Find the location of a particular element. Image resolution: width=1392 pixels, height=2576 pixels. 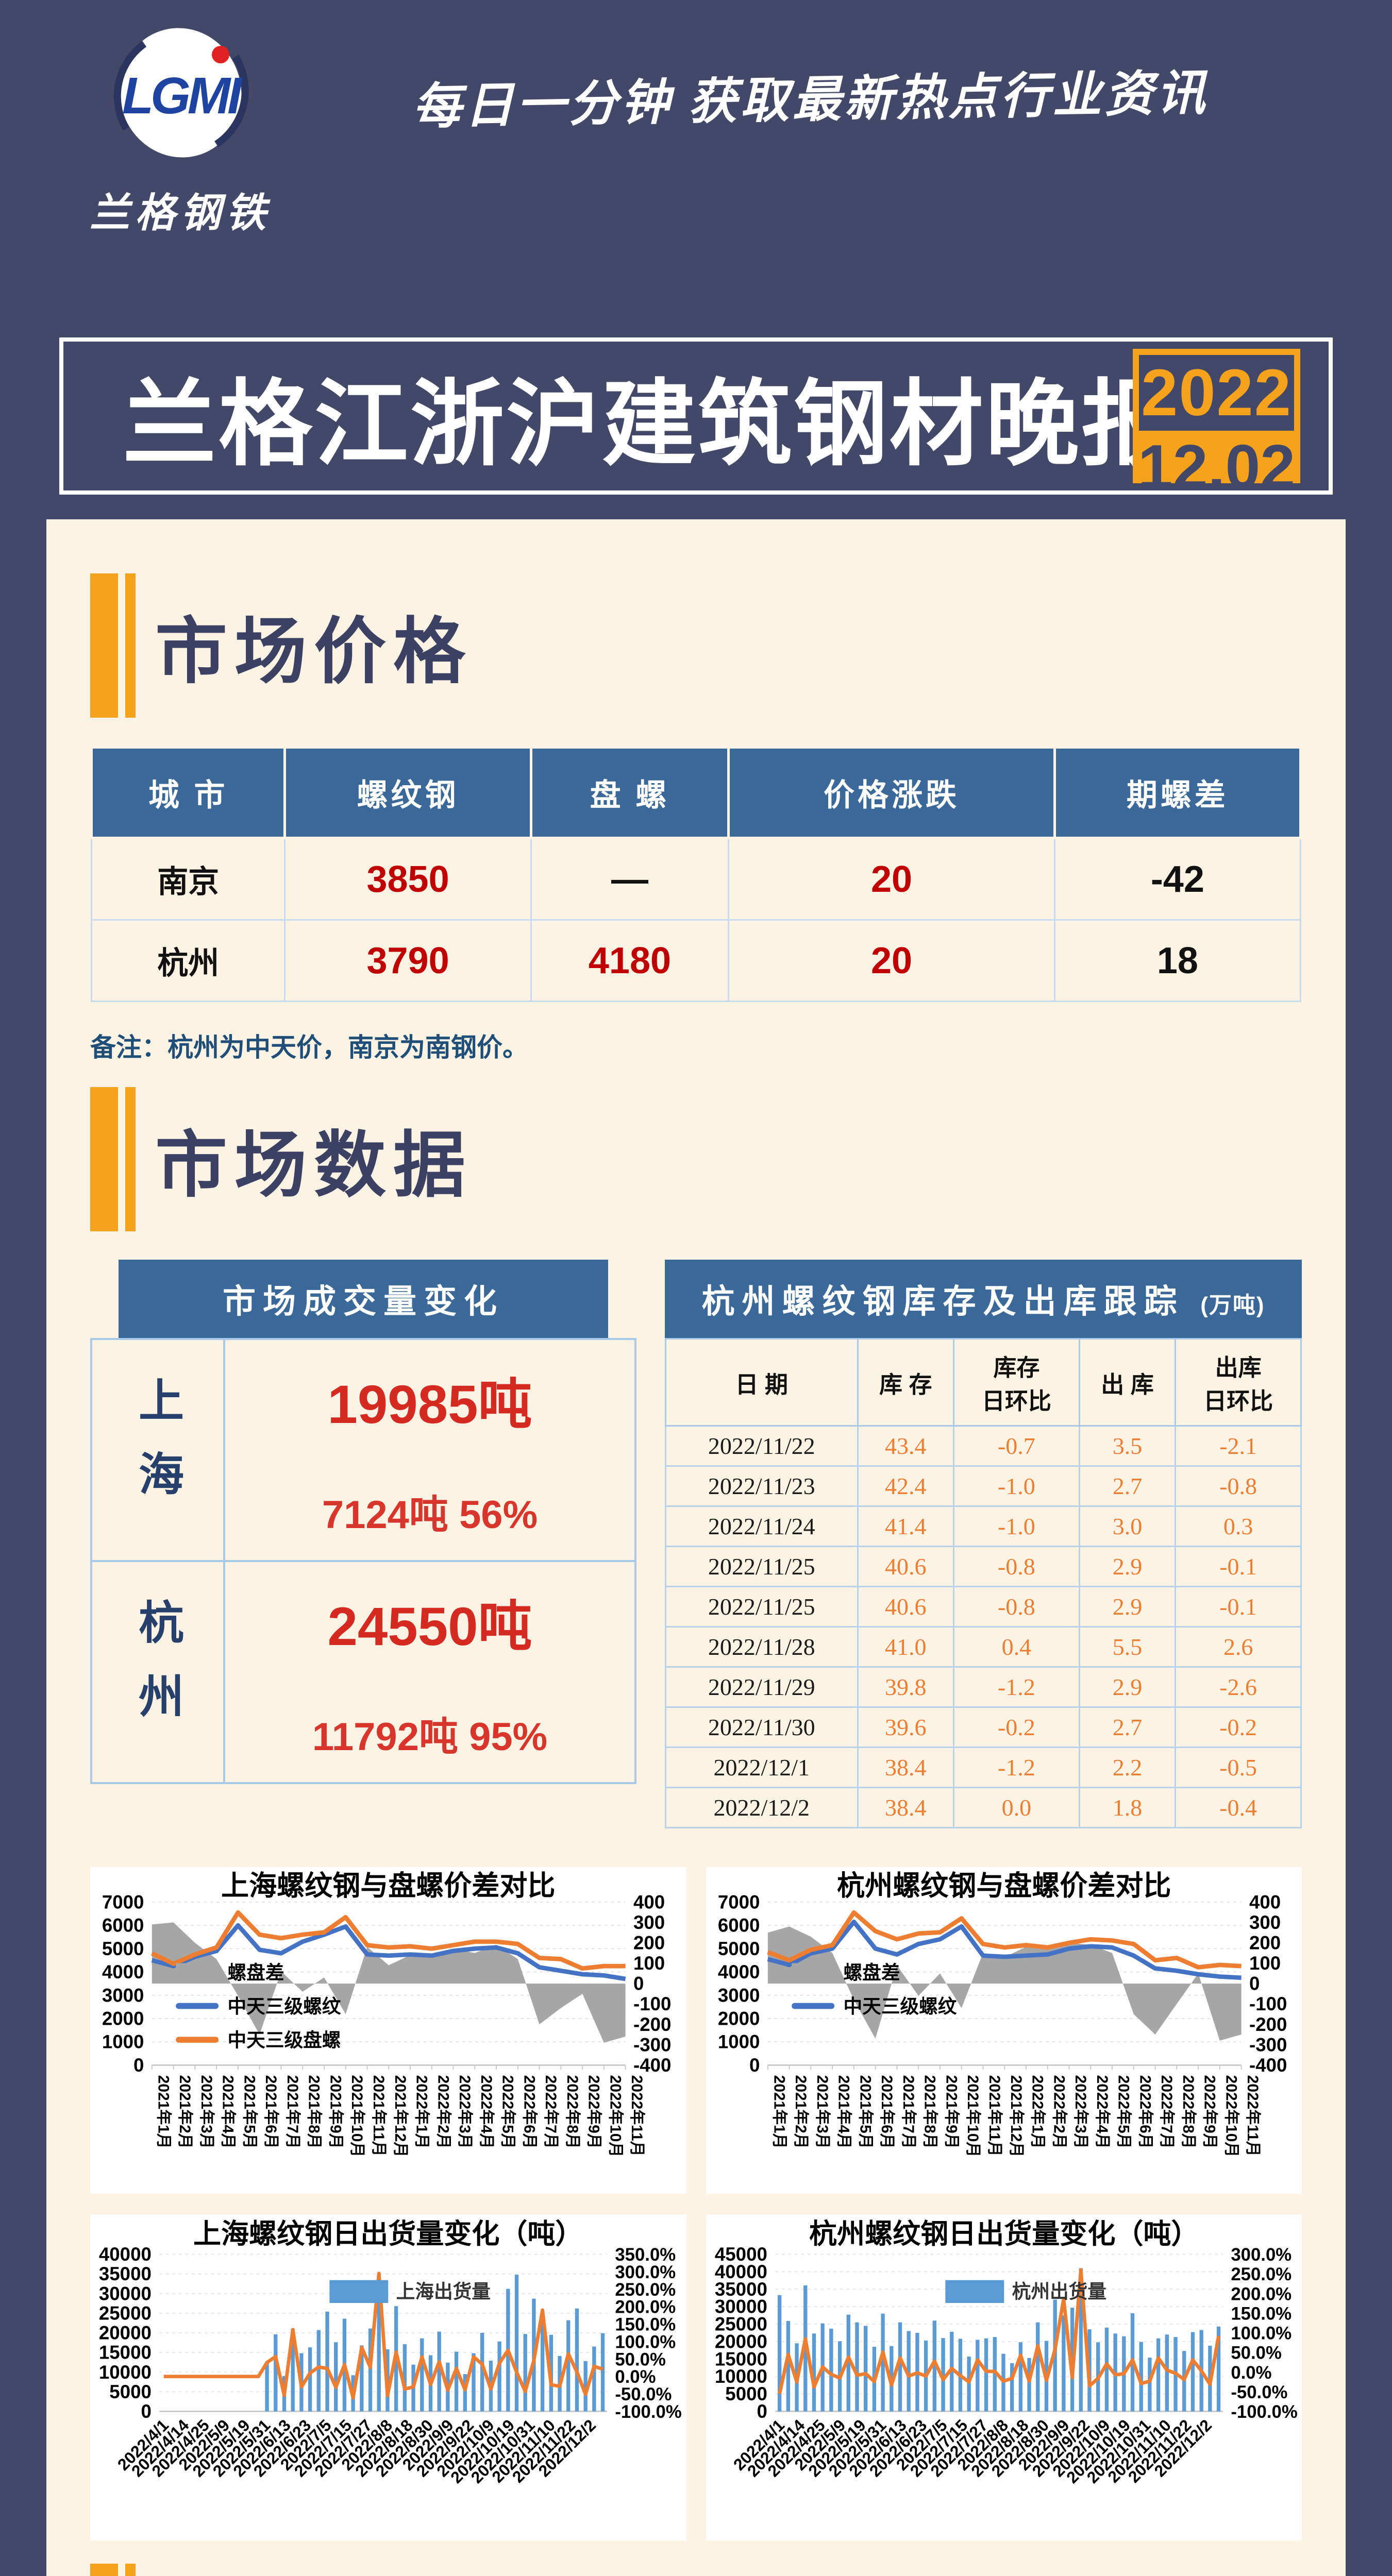

svg-text: 2022年4月 is located at coordinates (1101, 2112).